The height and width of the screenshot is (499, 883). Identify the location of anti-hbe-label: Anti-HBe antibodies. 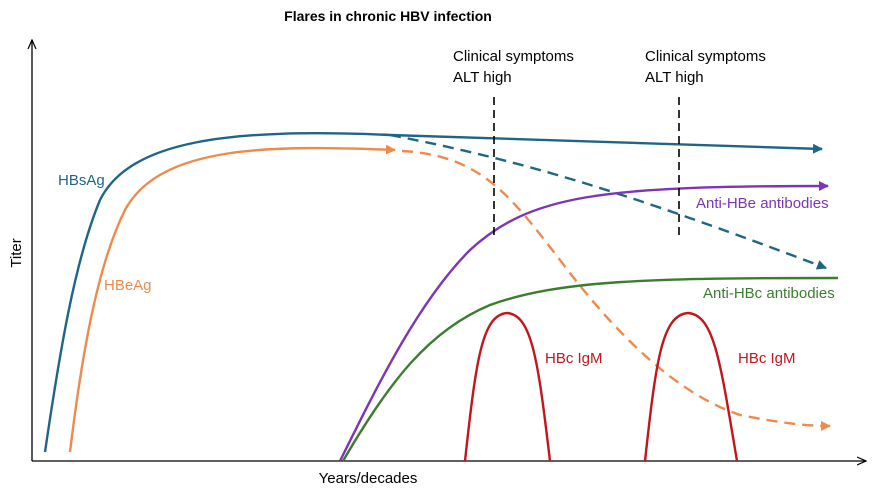
(762, 203).